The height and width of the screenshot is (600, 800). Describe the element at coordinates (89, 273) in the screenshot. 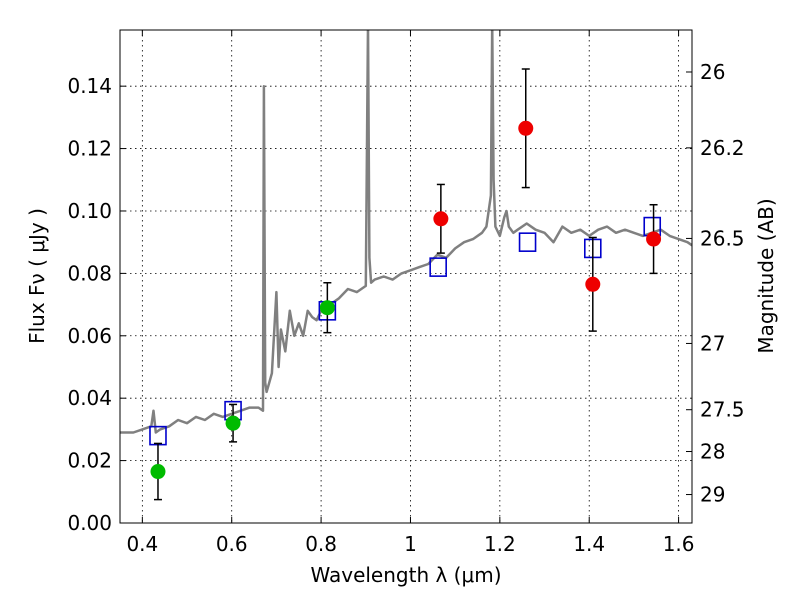

I see `y-tick-label: 0.08` at that location.